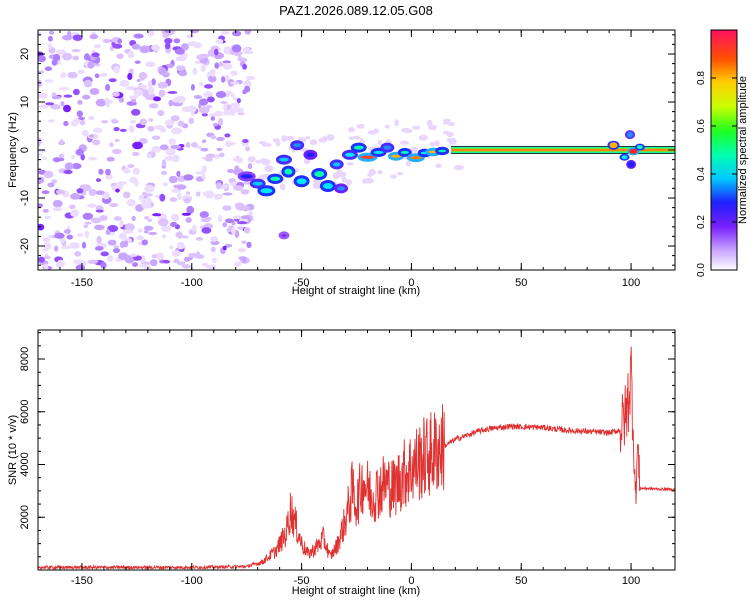 The width and height of the screenshot is (750, 600). I want to click on colorbar-axis: 0.0 0.2 0.4 0.6 0.8, so click(716, 174).